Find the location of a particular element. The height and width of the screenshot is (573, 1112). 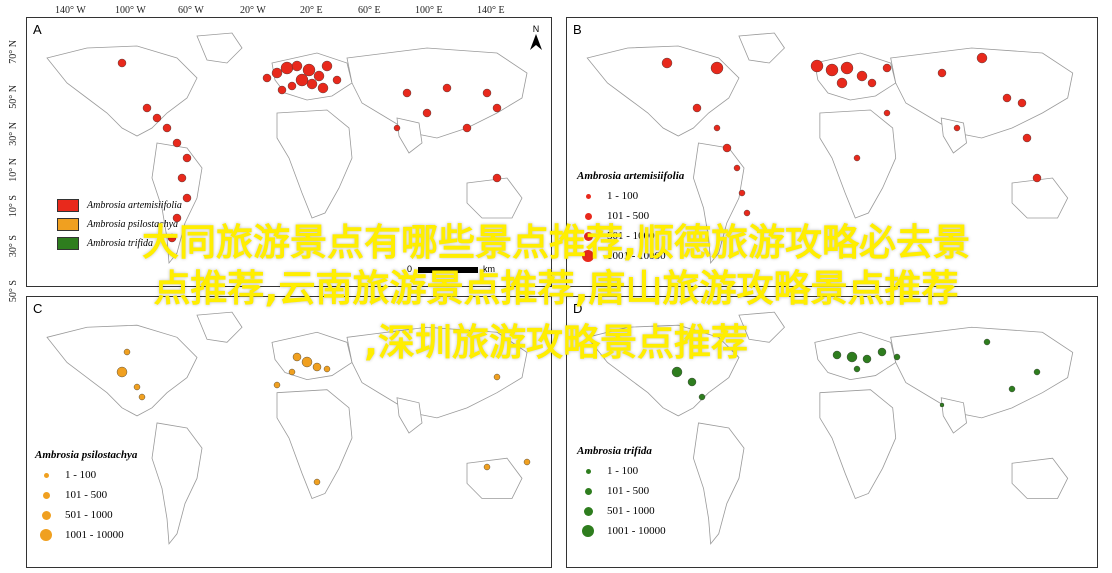

lat-label: 10° S is located at coordinates (13, 206).